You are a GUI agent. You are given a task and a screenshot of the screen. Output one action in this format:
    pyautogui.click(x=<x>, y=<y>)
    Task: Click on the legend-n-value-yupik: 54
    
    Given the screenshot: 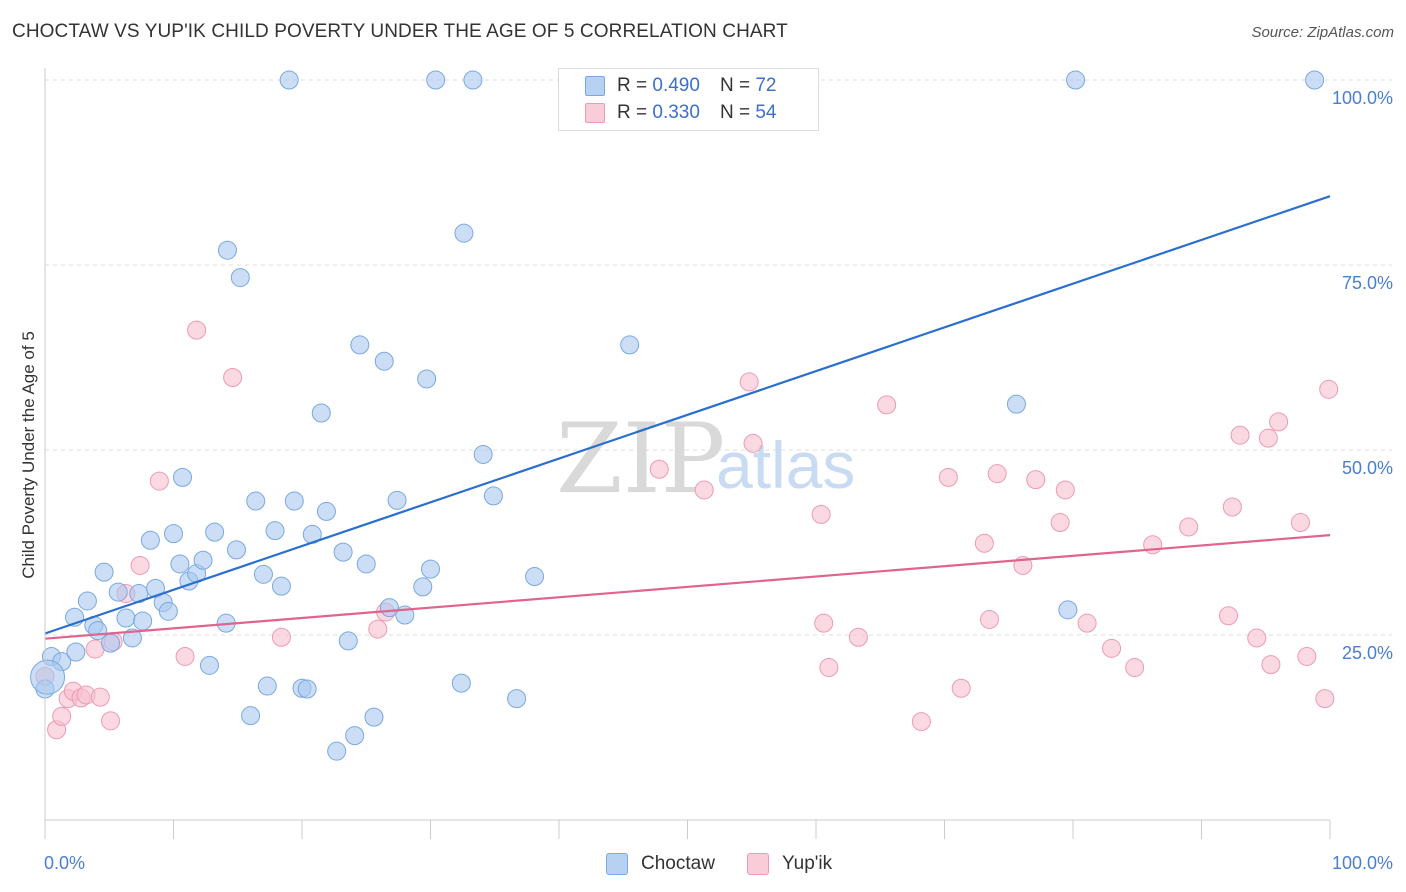 What is the action you would take?
    pyautogui.click(x=766, y=112)
    